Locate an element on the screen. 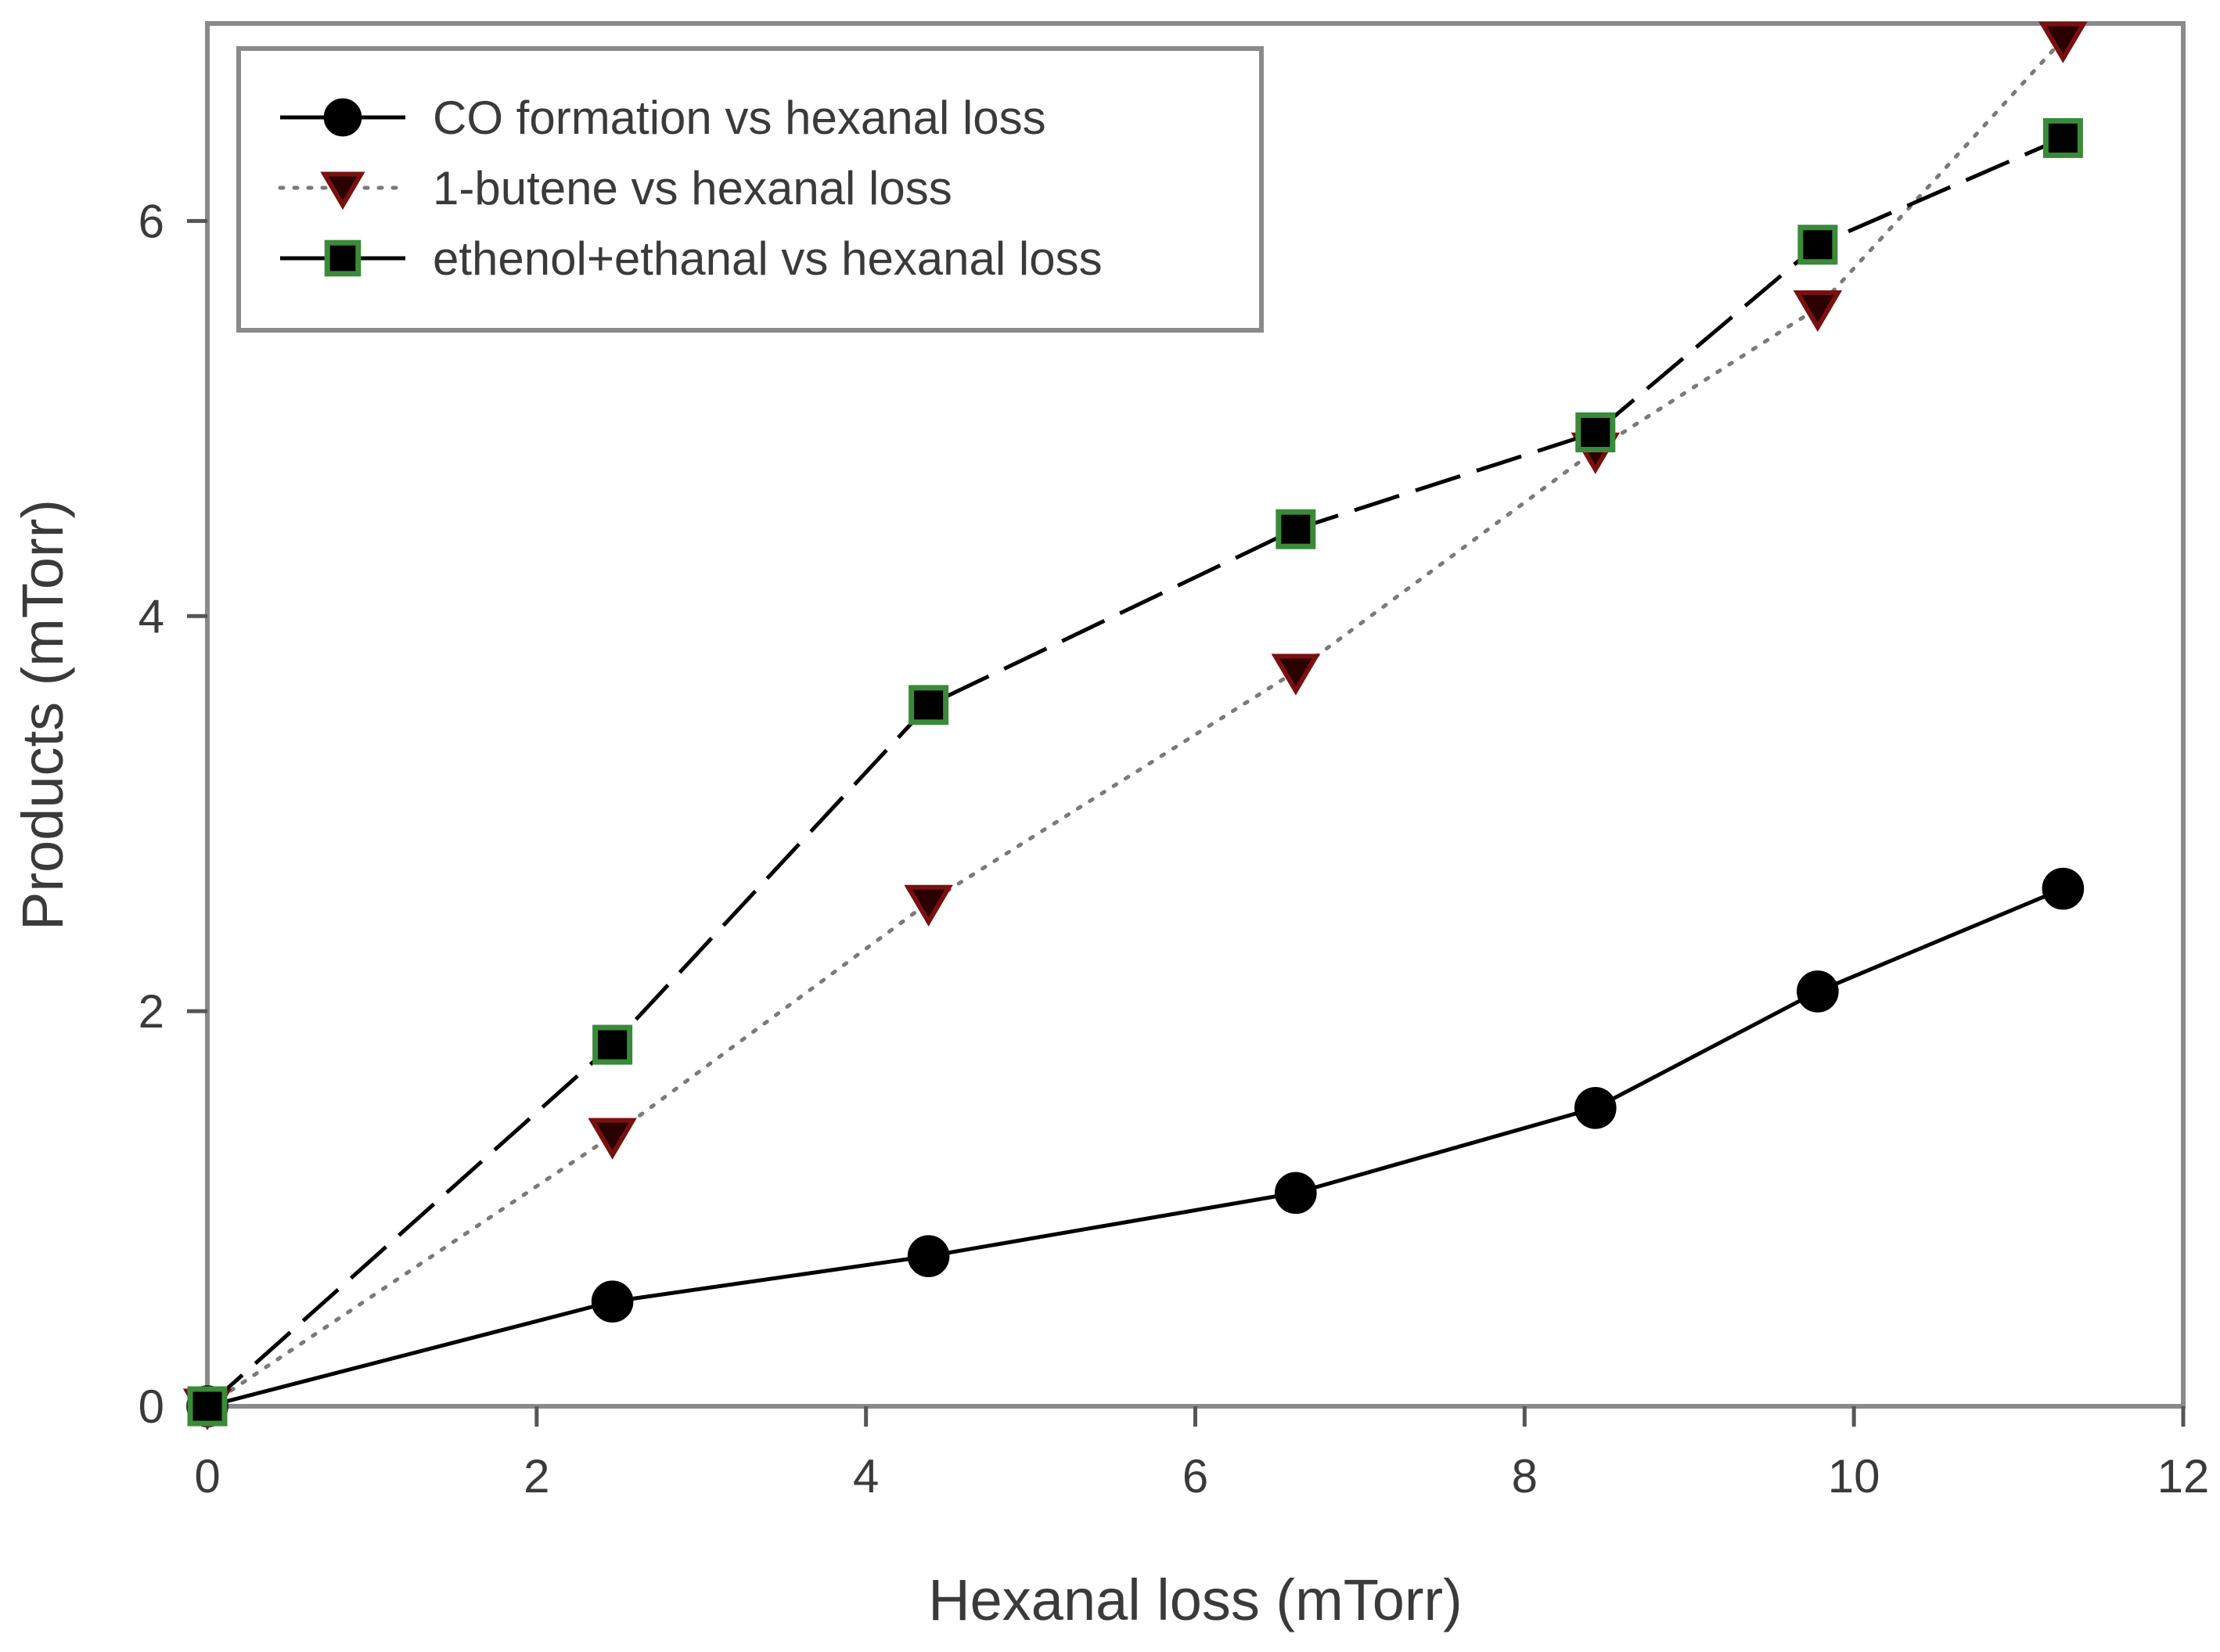 The width and height of the screenshot is (2220, 1652). legend-label-0: CO formation vs hexanal loss is located at coordinates (739, 118).